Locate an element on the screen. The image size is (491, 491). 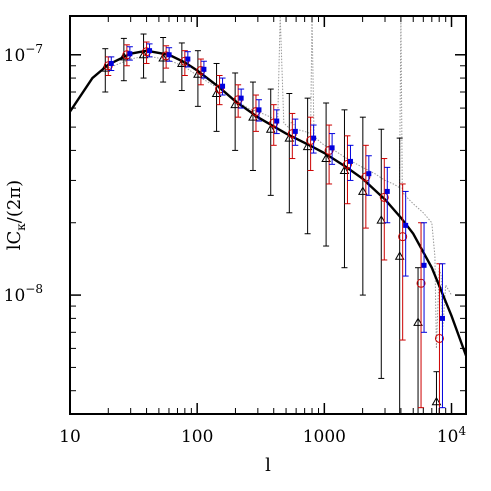
x-tick-label: 100 is located at coordinates (197, 437).